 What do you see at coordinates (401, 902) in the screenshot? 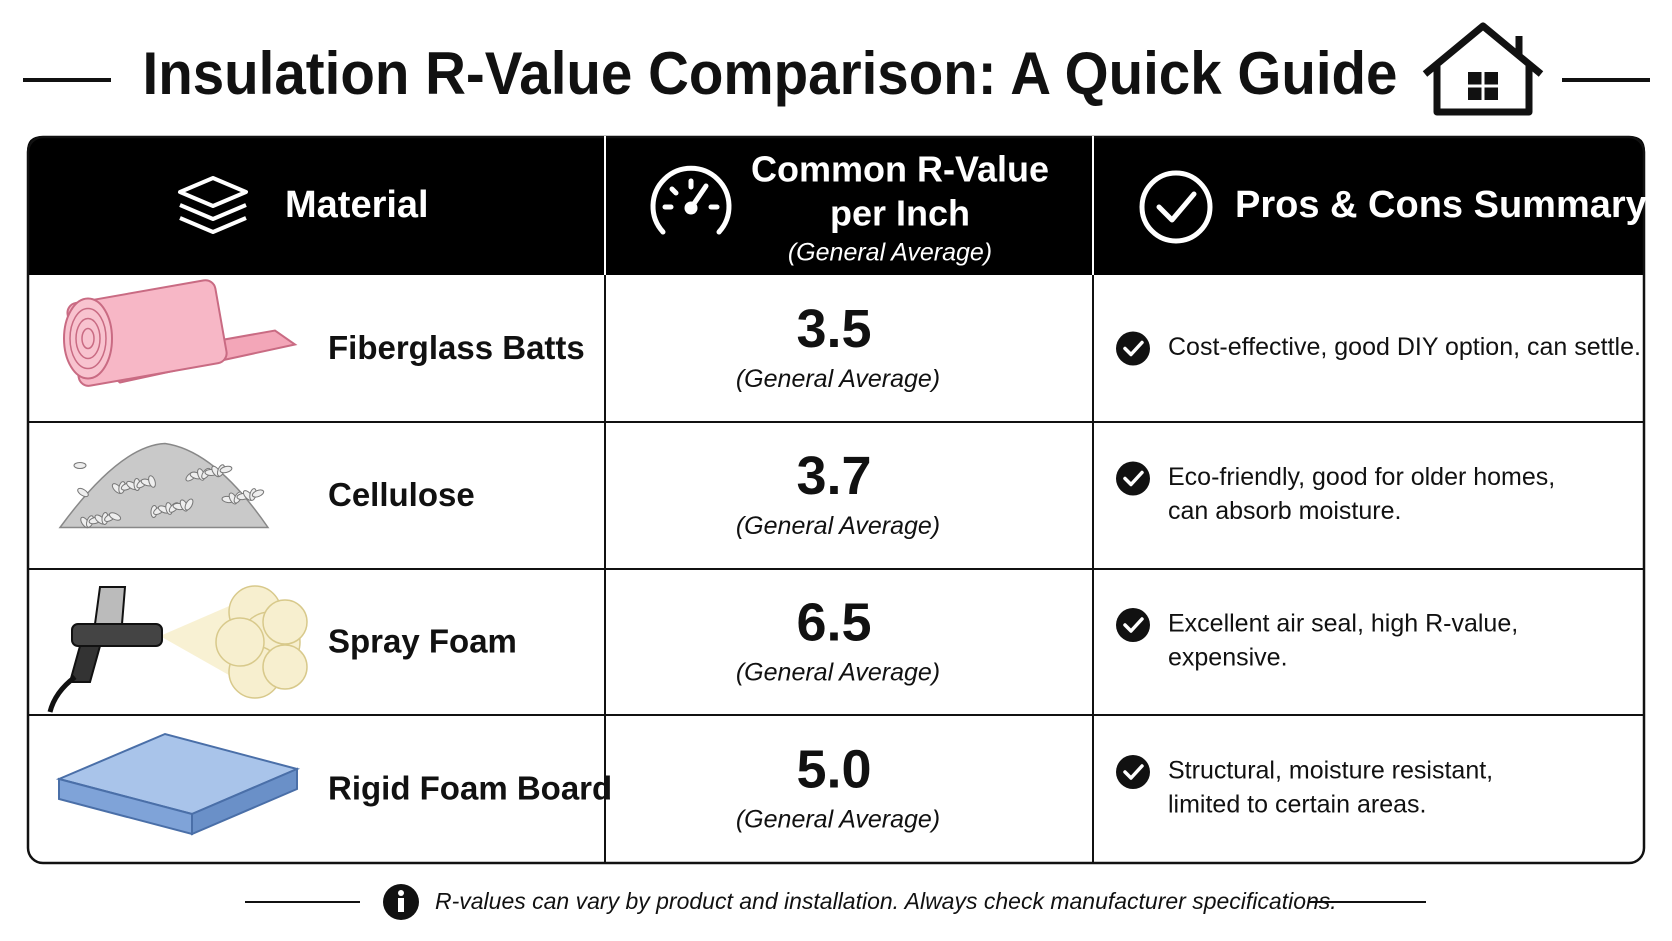
I see `info-icon` at bounding box center [401, 902].